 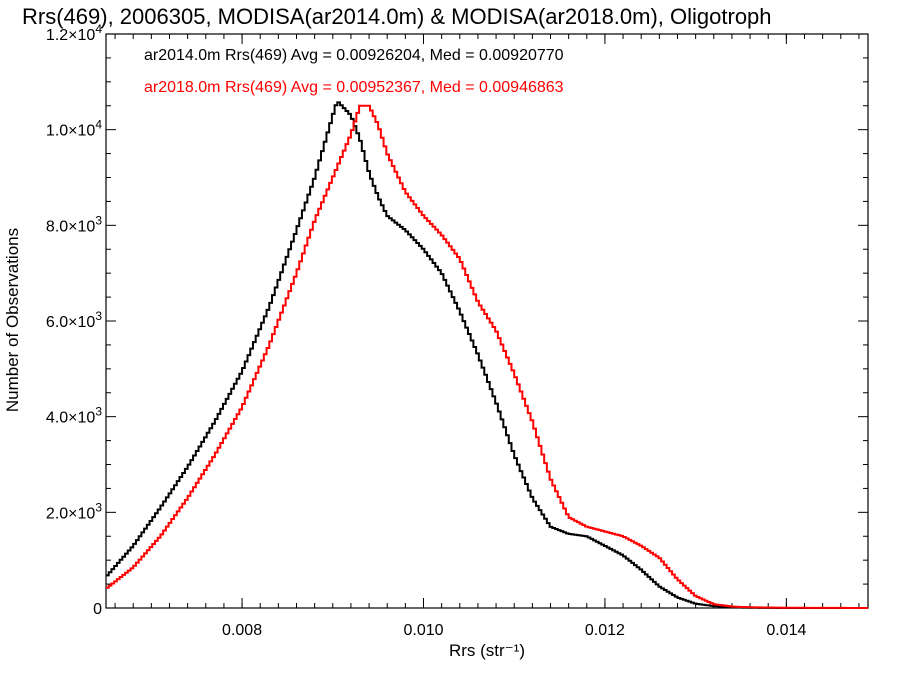 I want to click on x-tick-label: 0.012, so click(x=605, y=630).